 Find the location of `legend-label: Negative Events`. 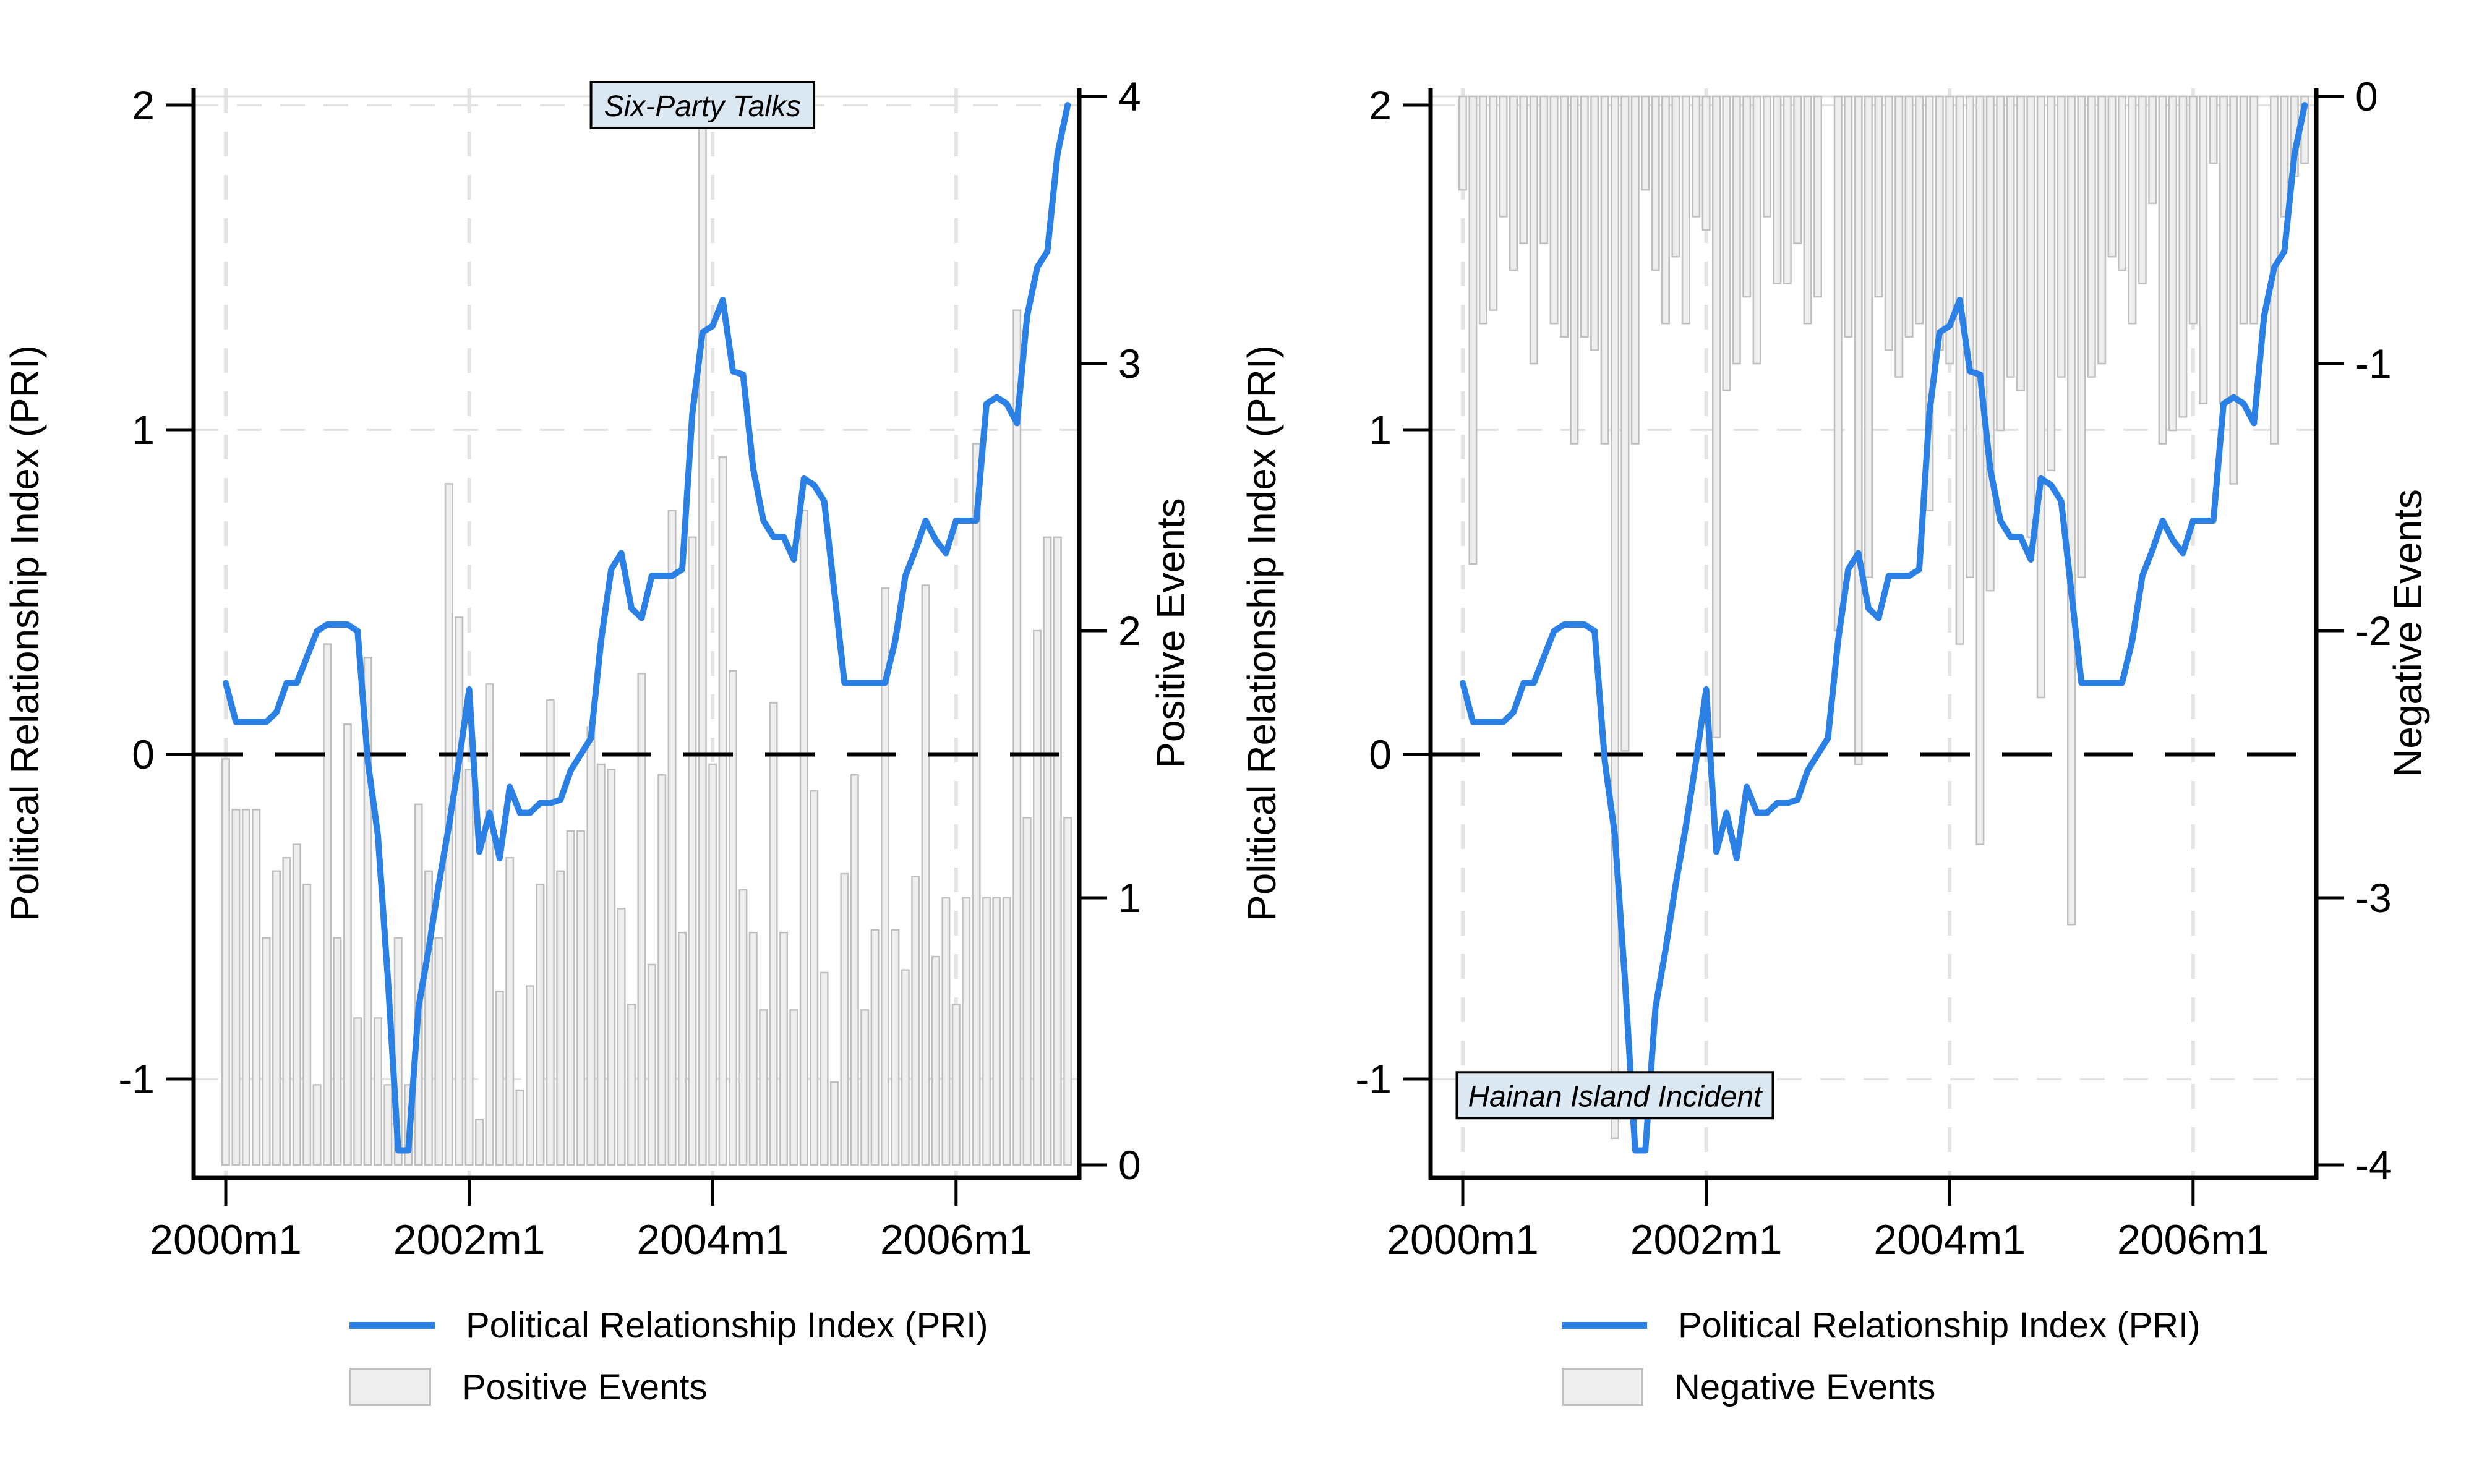

legend-label: Negative Events is located at coordinates (1805, 1387).